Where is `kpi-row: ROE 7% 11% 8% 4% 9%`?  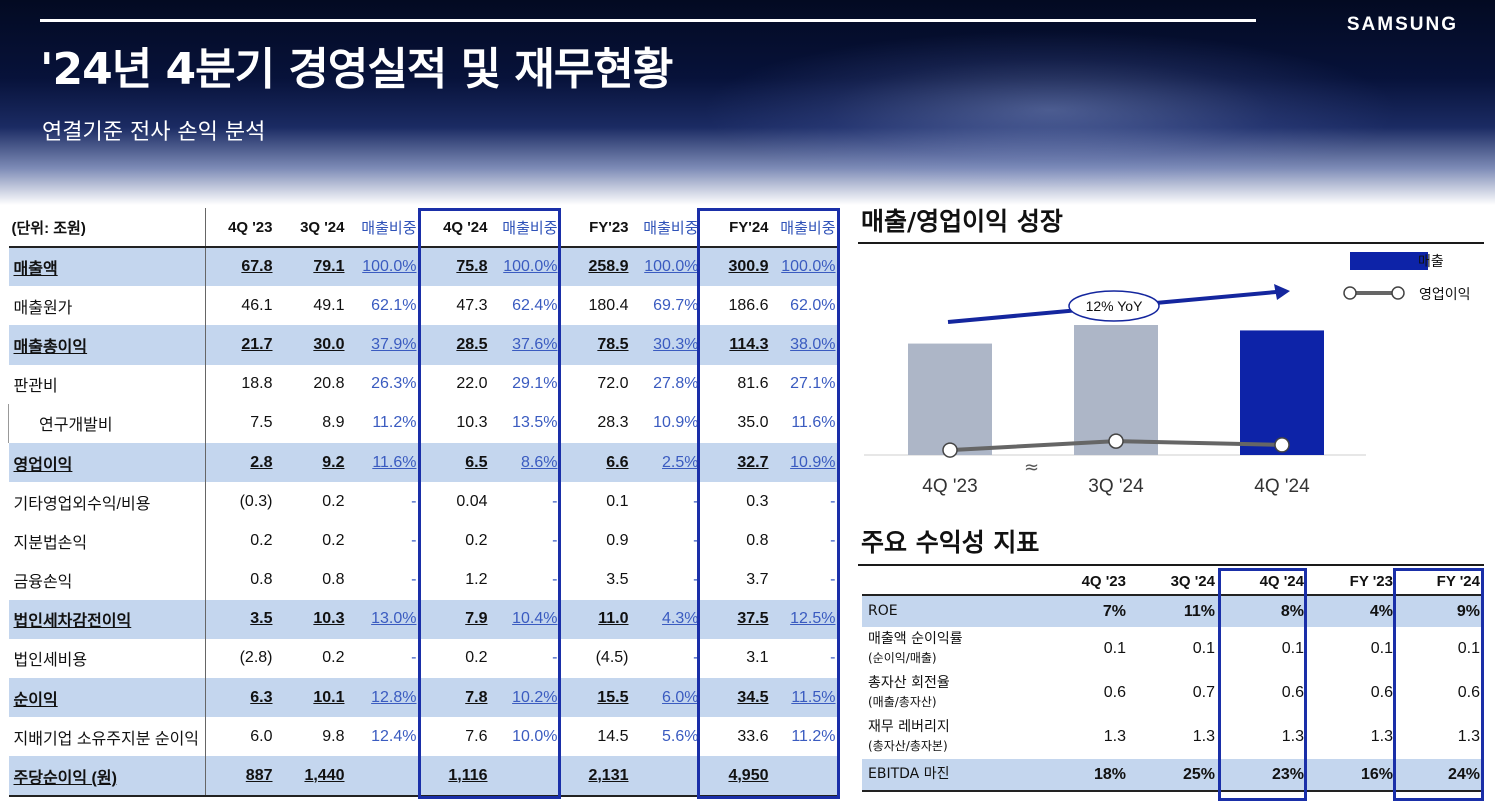 kpi-row: ROE 7% 11% 8% 4% 9% is located at coordinates (1173, 611).